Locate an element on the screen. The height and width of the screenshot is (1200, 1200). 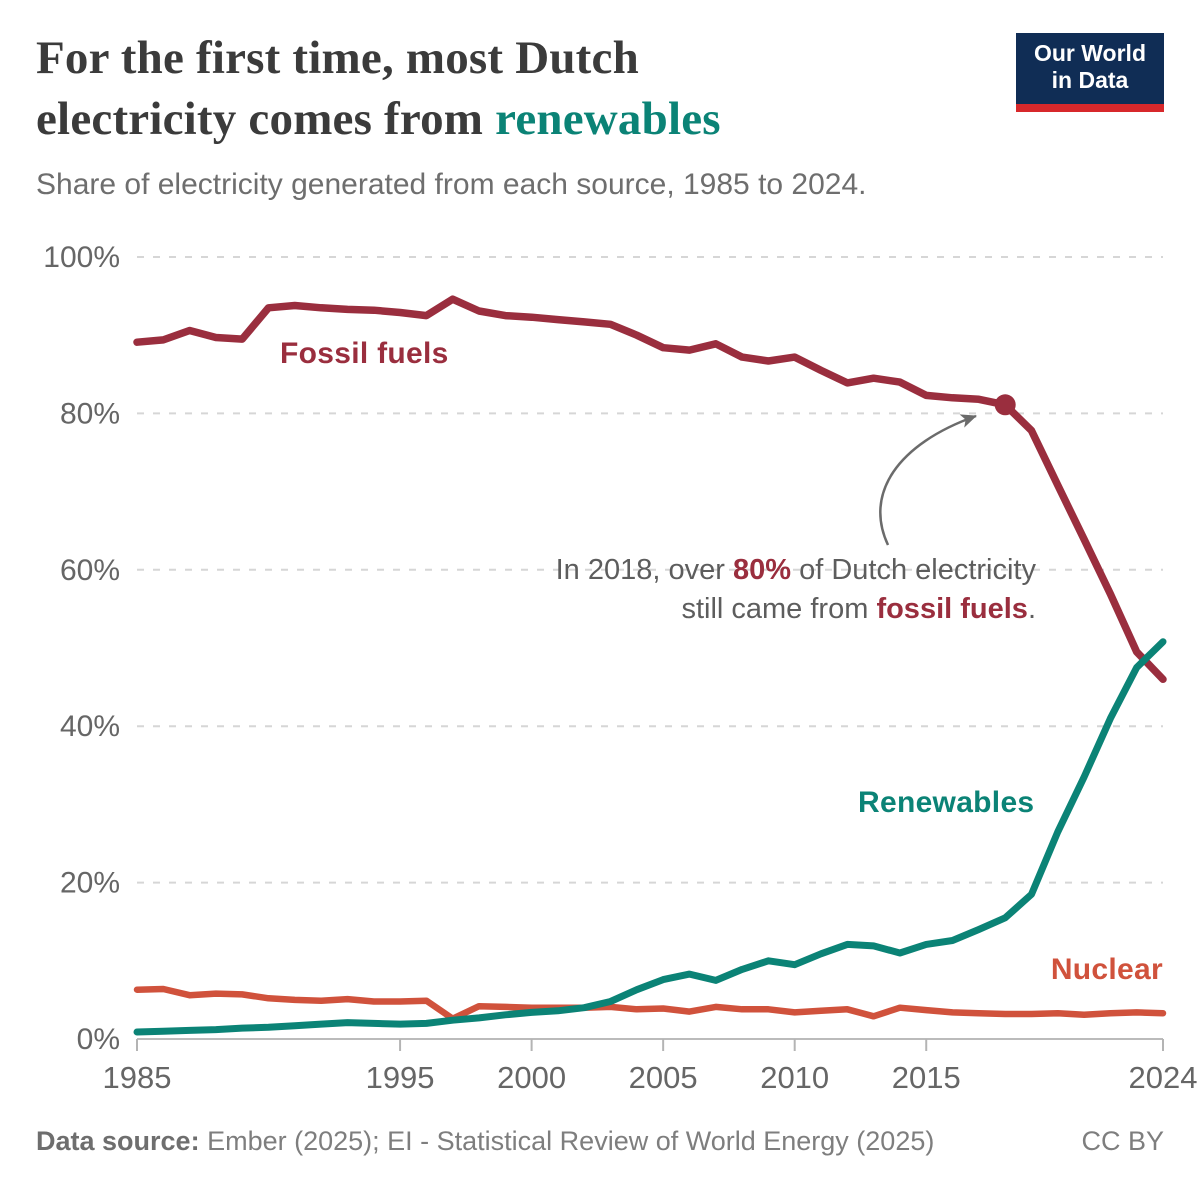
y-axis-label: 40% is located at coordinates (90, 726).